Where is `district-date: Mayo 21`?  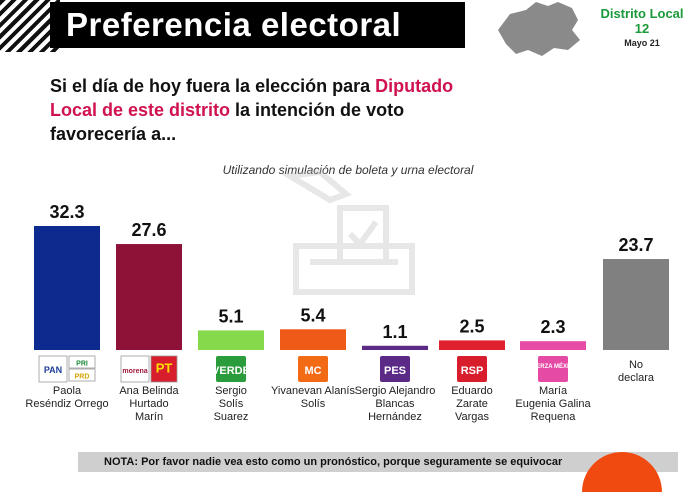
district-date: Mayo 21 is located at coordinates (642, 43).